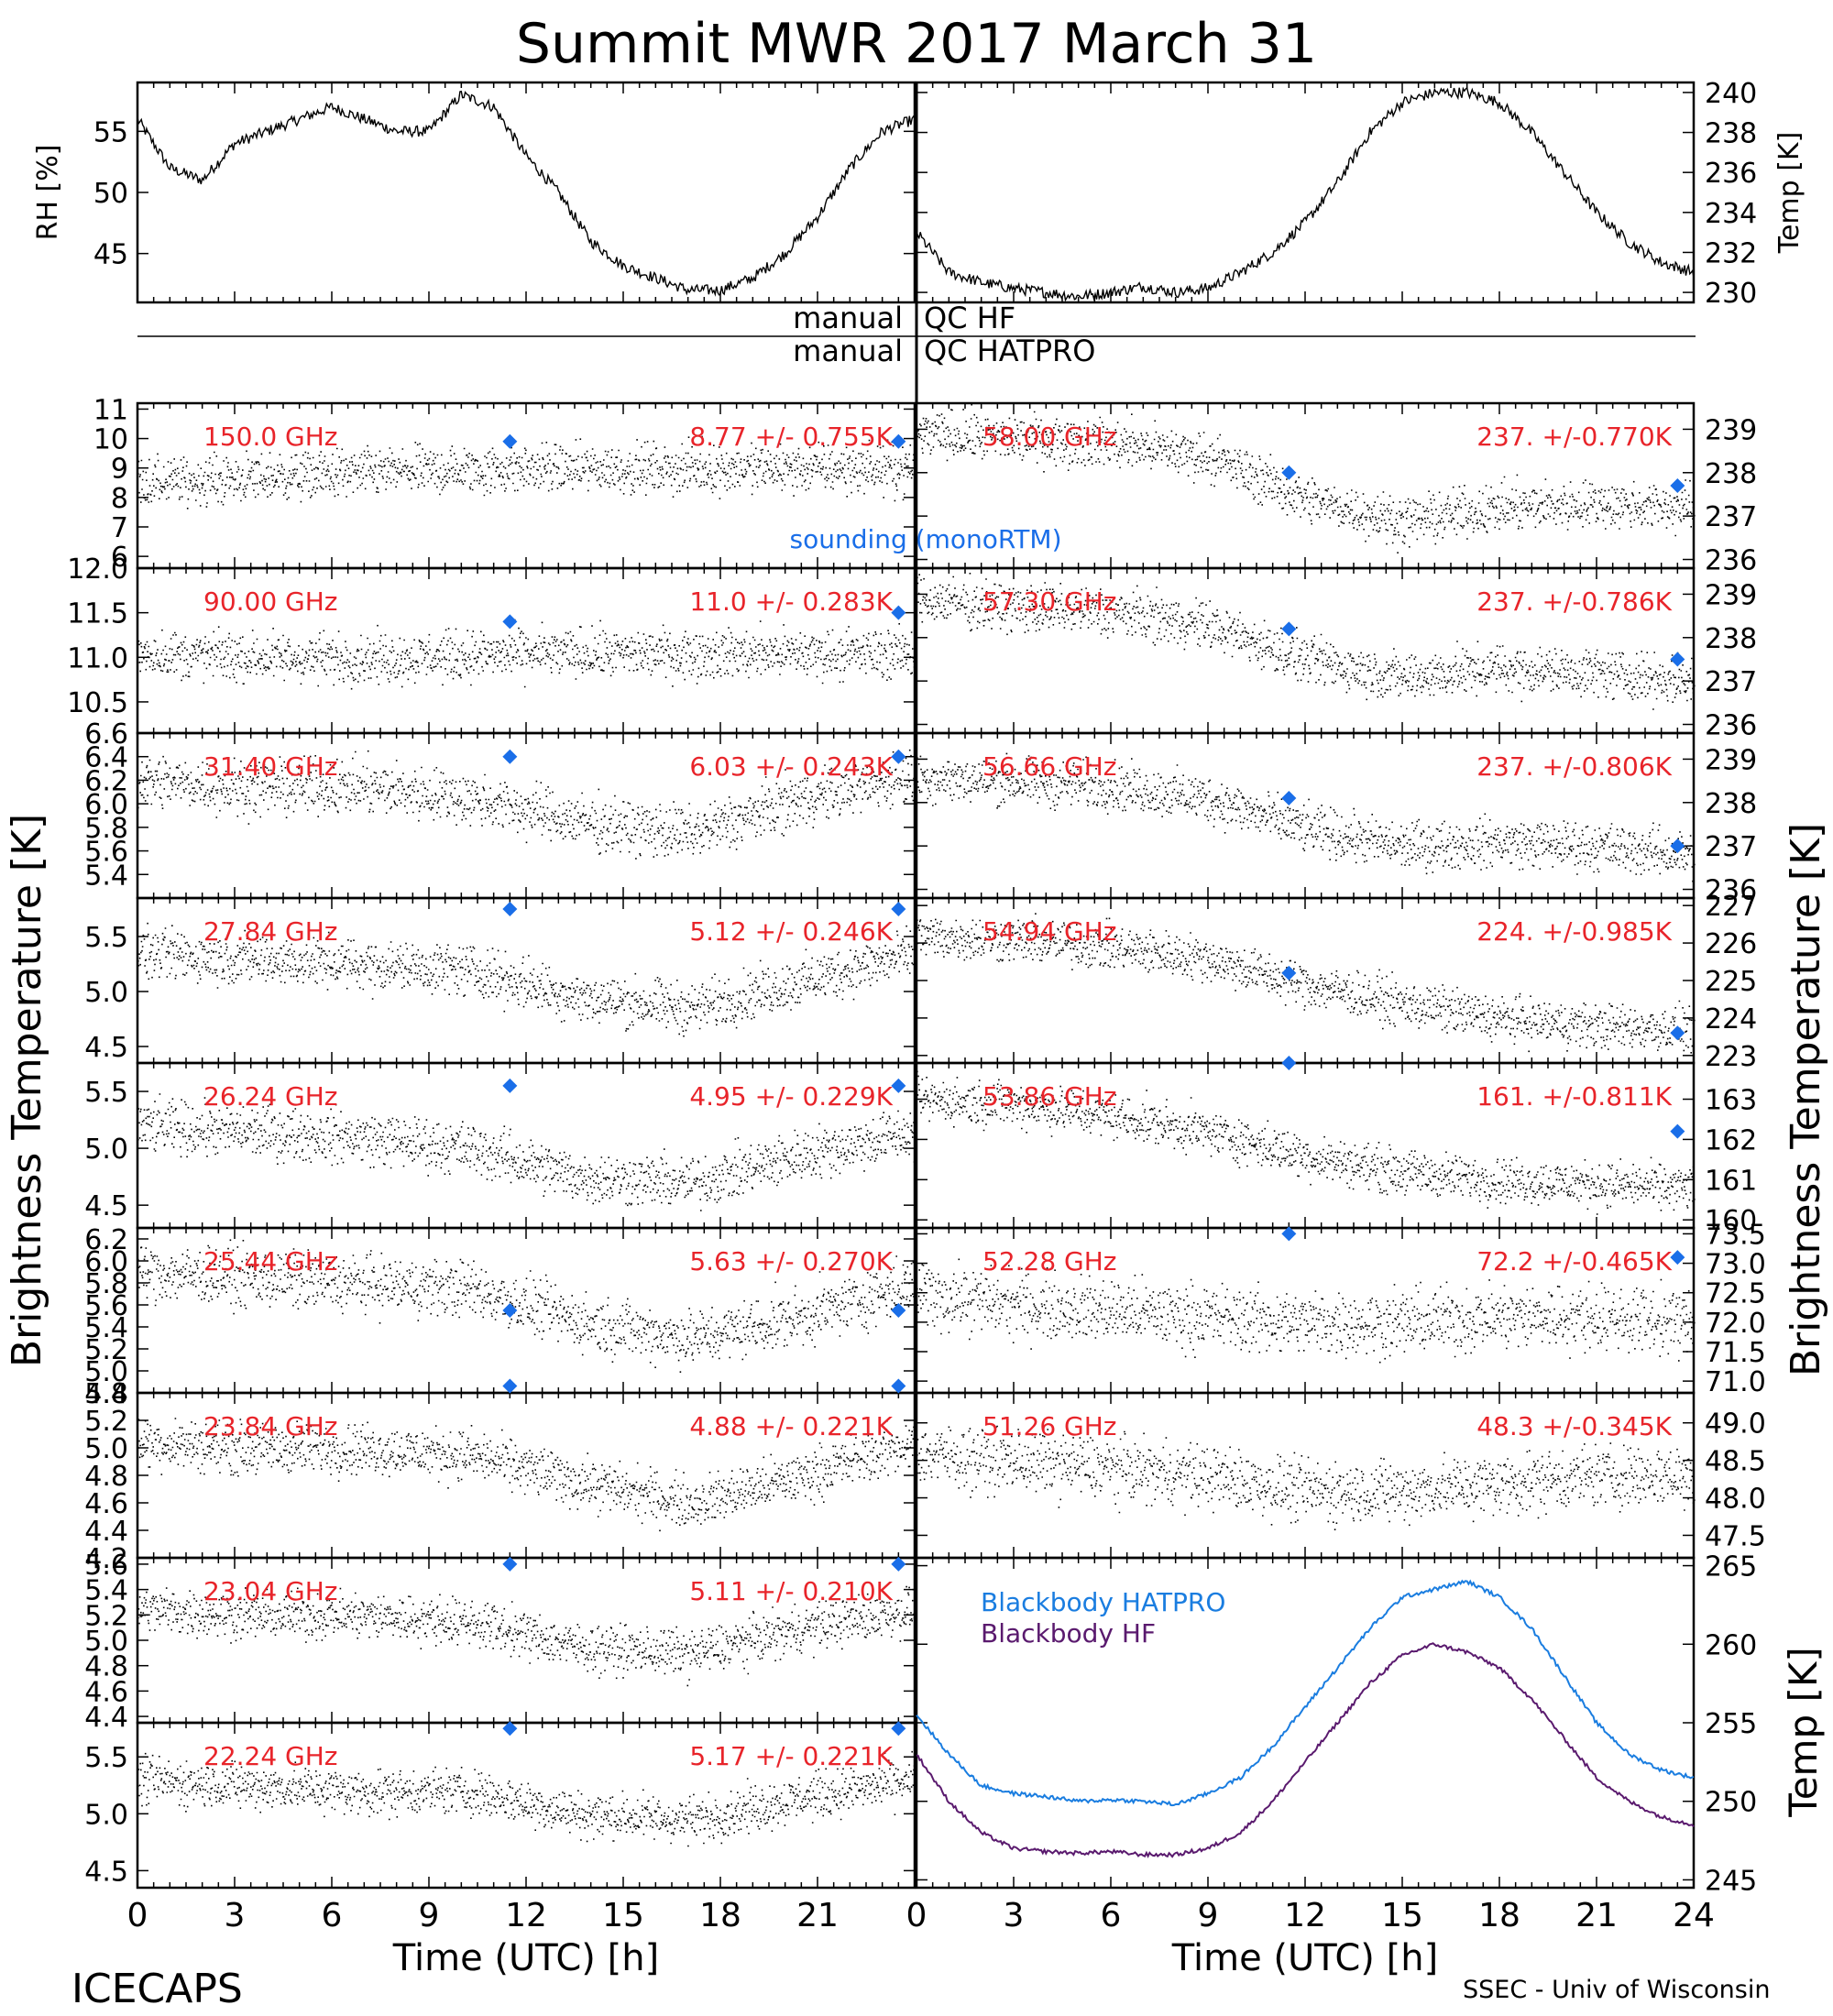  I want to click on panel-58-00-ytick-label: 238, so click(1731, 474).